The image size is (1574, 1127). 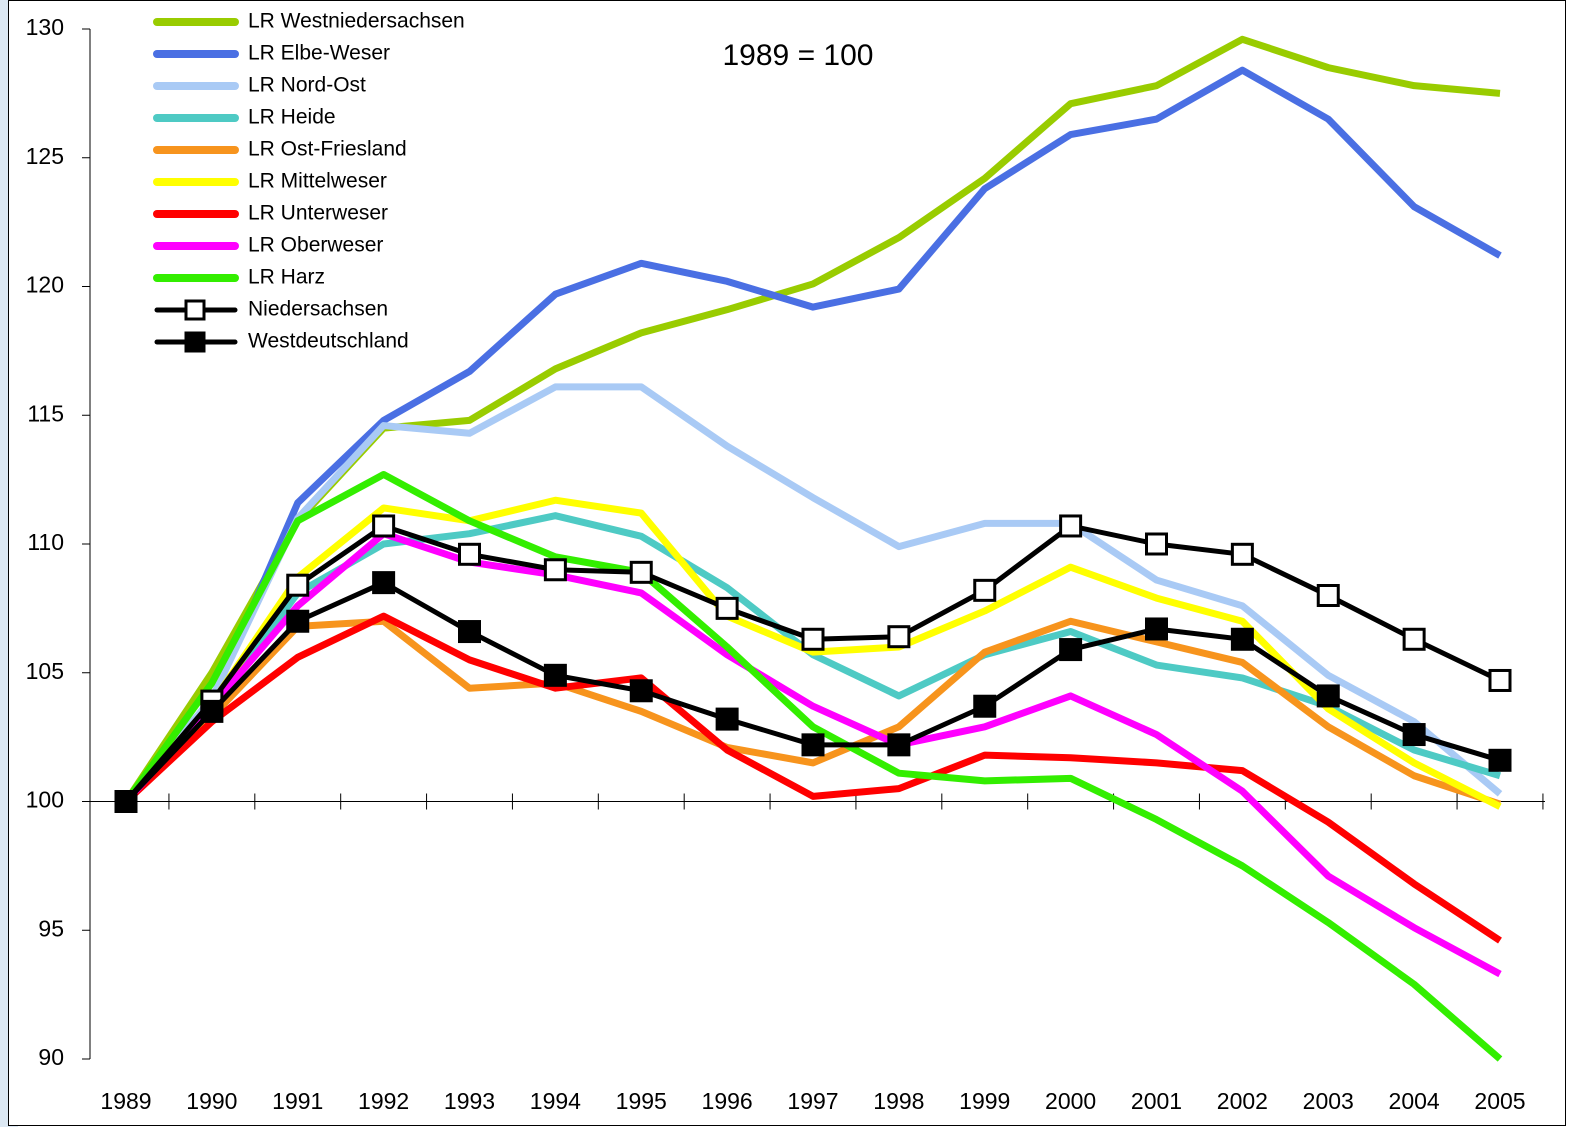 What do you see at coordinates (45, 285) in the screenshot?
I see `y-tick-label: 120` at bounding box center [45, 285].